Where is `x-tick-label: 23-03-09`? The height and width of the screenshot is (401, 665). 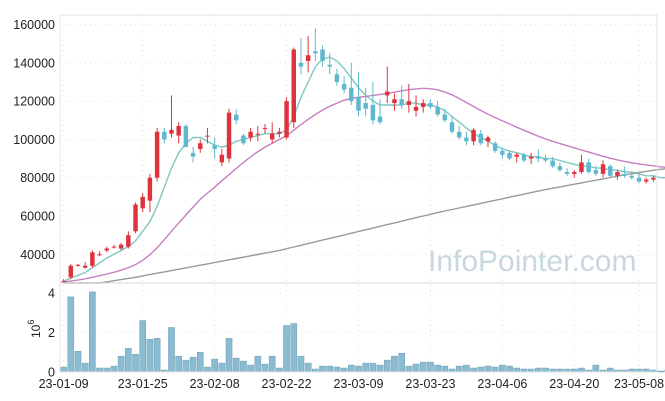 x-tick-label: 23-03-09 is located at coordinates (358, 384).